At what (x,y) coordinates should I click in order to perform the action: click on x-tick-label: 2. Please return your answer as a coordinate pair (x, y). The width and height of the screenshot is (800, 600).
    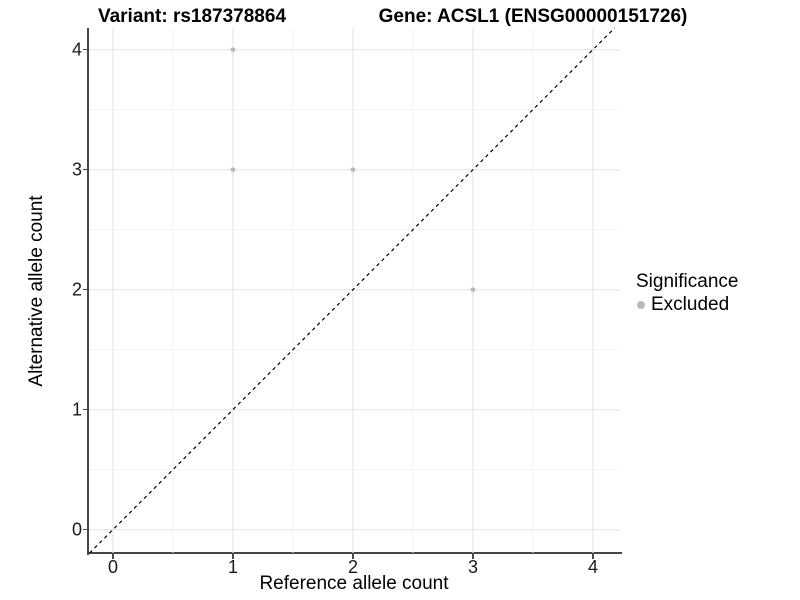
    Looking at the image, I should click on (353, 567).